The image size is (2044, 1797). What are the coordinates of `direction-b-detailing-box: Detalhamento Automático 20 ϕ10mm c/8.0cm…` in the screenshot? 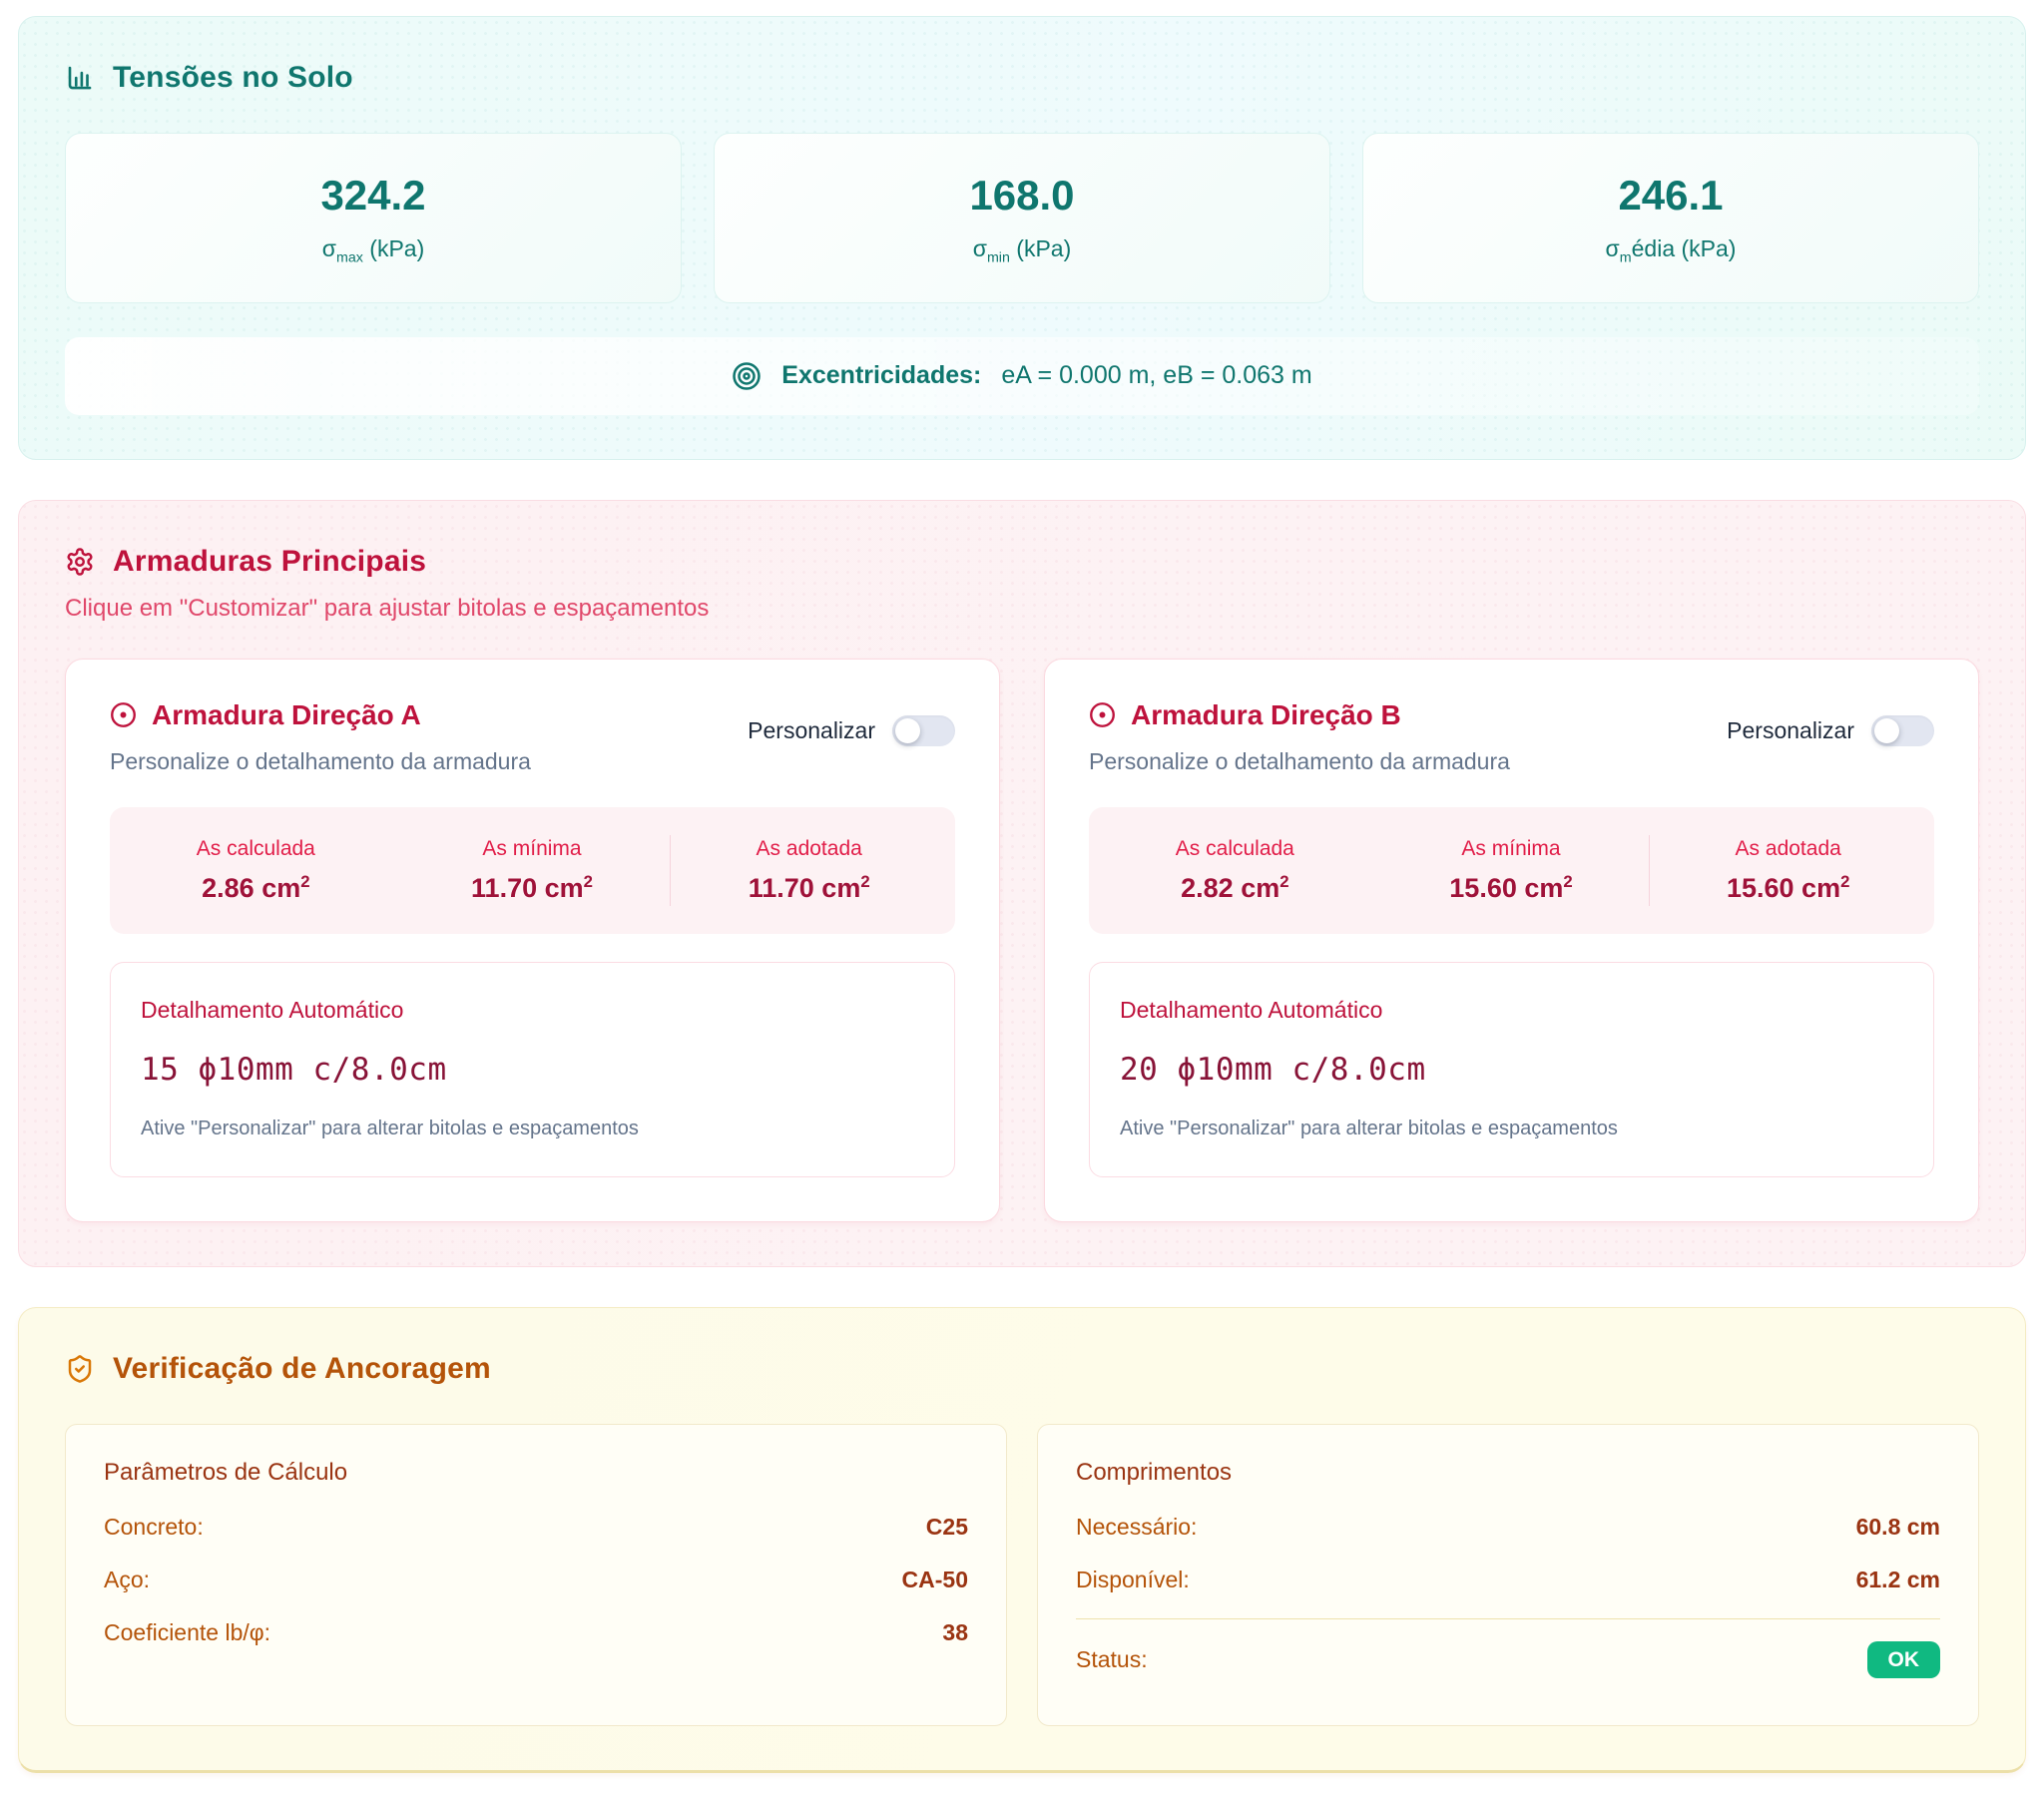 It's located at (1511, 1069).